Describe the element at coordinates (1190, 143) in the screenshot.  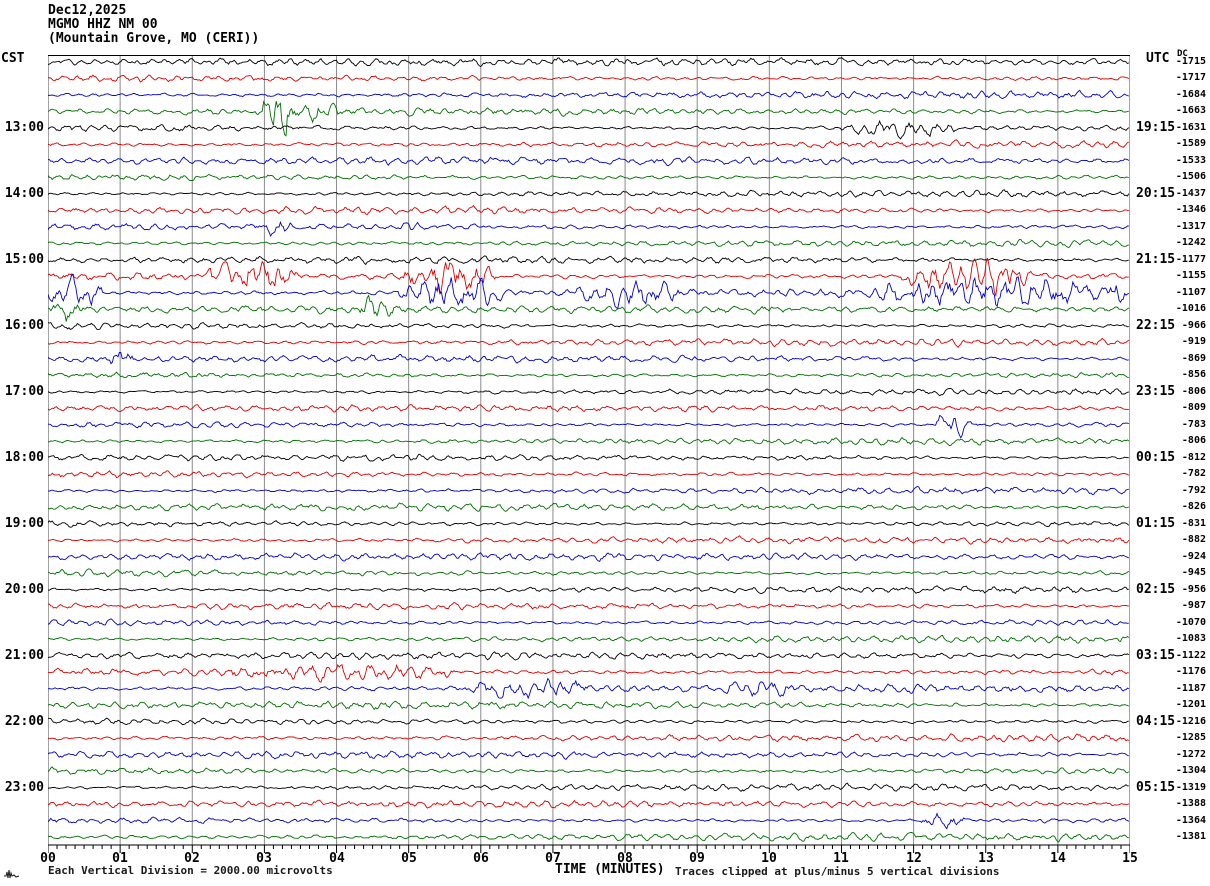
I see `trace-offset-value: -1589` at that location.